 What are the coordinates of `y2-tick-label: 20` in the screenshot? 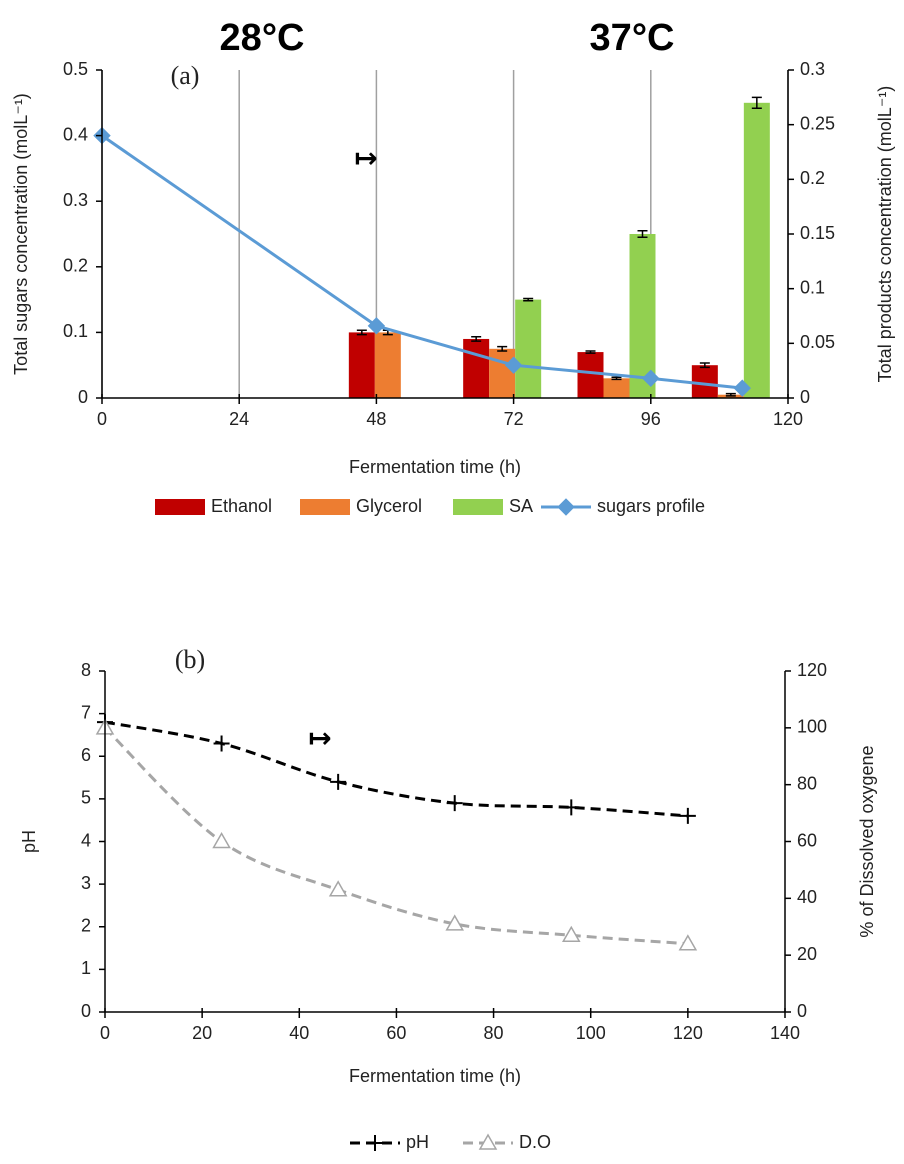 It's located at (807, 954).